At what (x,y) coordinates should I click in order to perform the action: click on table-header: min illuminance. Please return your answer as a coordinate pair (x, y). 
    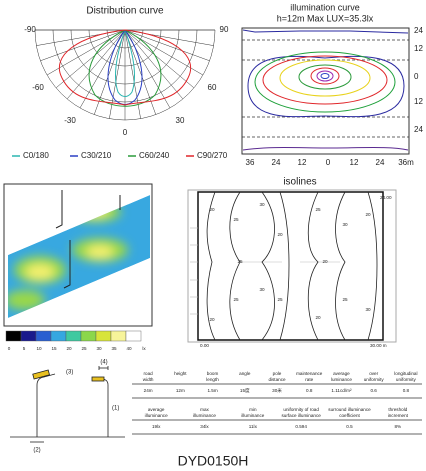
    Looking at the image, I should click on (252, 412).